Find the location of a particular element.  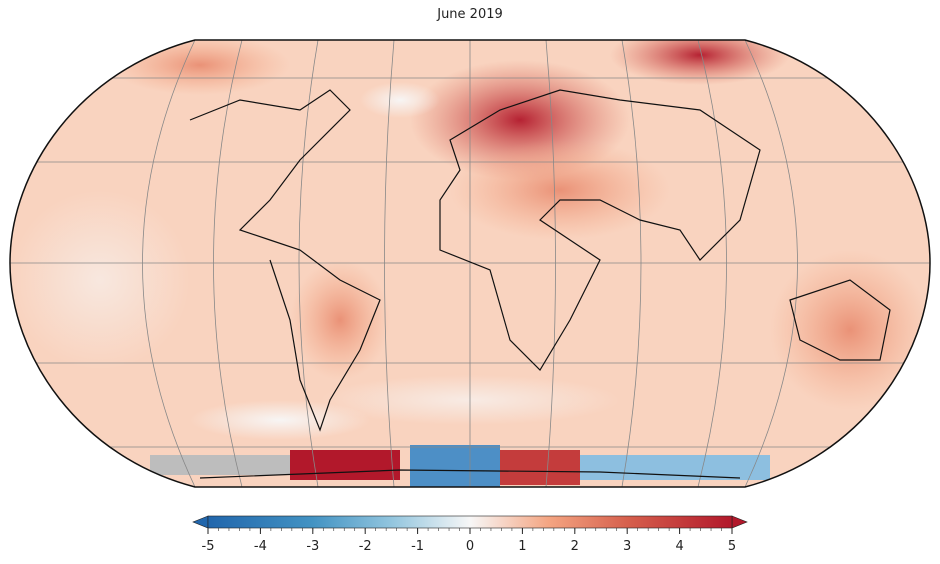

colorbar-tick-label: -1 is located at coordinates (417, 546).